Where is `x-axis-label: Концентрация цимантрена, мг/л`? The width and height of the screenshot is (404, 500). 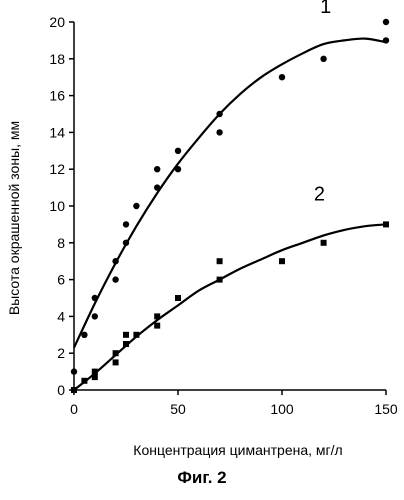 x-axis-label: Концентрация цимантрена, мг/л is located at coordinates (237, 450).